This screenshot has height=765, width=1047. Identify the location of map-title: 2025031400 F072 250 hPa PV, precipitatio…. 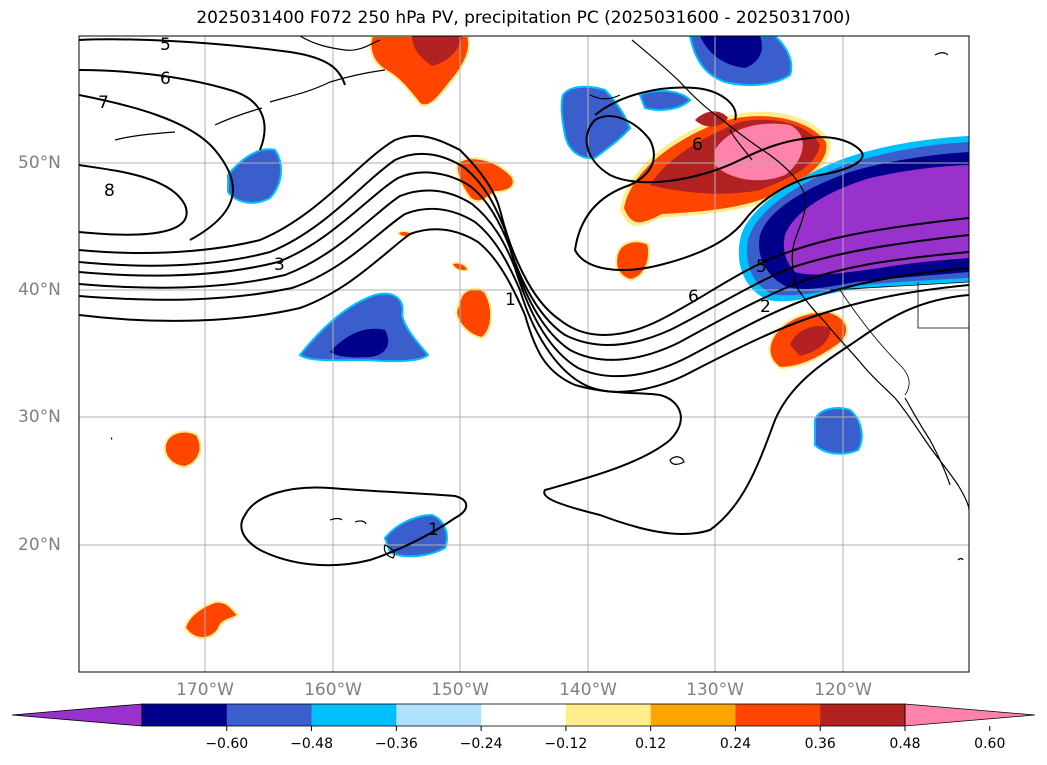
(523, 18).